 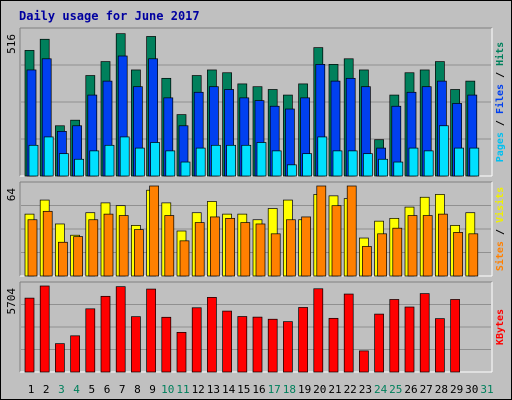 I want to click on x-tick-label-day-11: 11, so click(x=182, y=389).